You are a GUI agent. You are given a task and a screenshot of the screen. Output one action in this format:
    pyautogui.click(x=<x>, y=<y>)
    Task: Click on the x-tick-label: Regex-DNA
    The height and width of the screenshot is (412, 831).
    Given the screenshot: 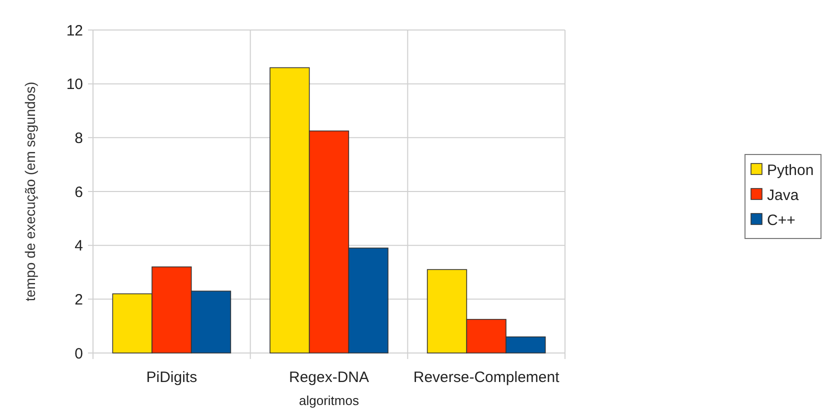 What is the action you would take?
    pyautogui.click(x=329, y=377)
    